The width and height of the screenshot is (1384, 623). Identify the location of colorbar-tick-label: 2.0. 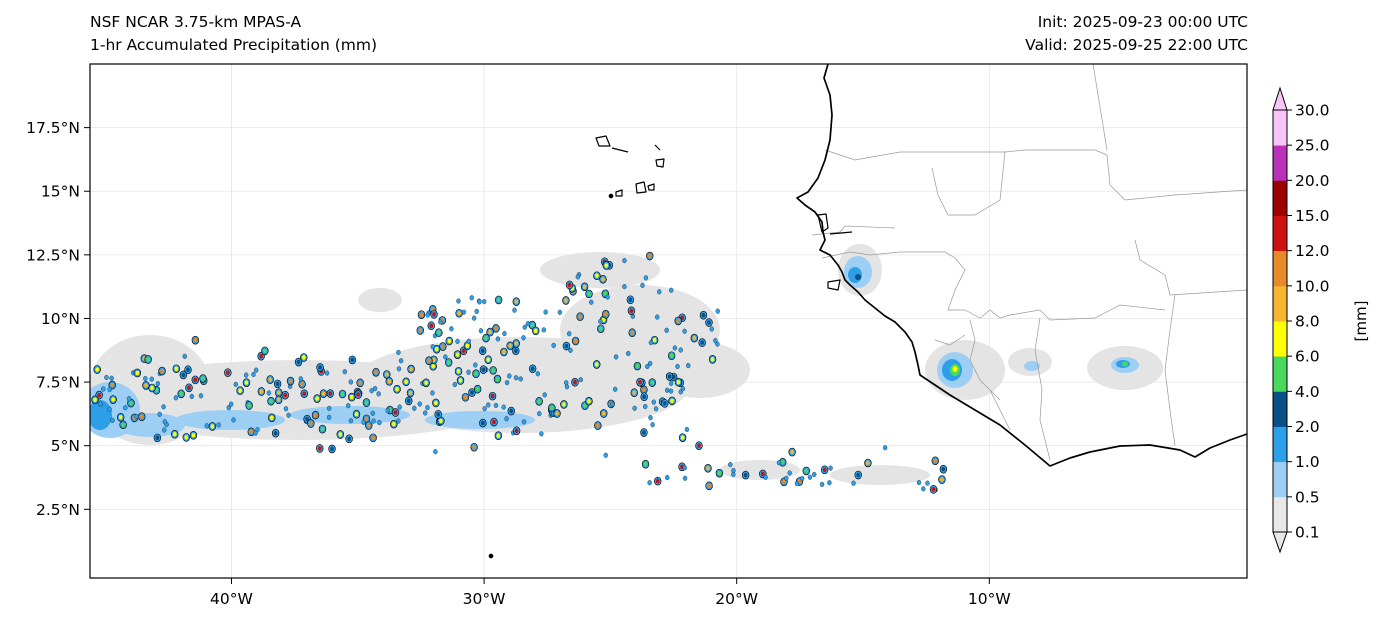
(1307, 427).